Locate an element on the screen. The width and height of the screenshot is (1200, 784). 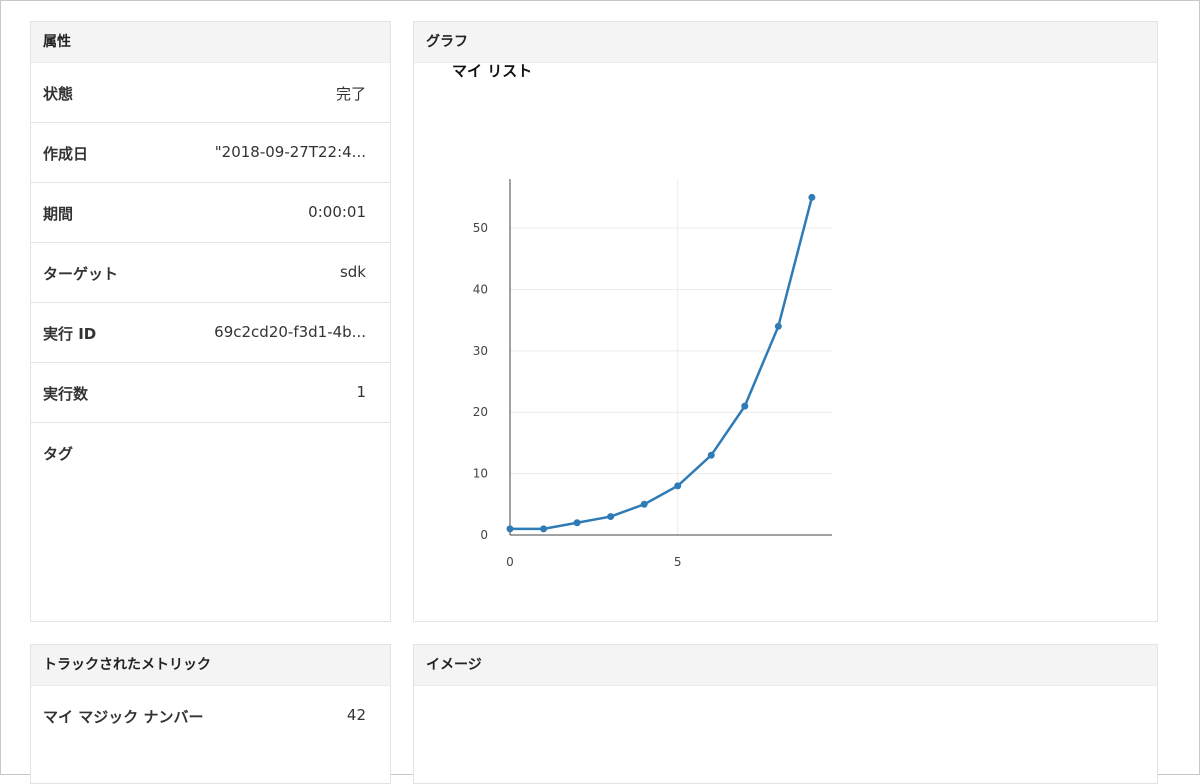
metric-value: 42 is located at coordinates (356, 715).